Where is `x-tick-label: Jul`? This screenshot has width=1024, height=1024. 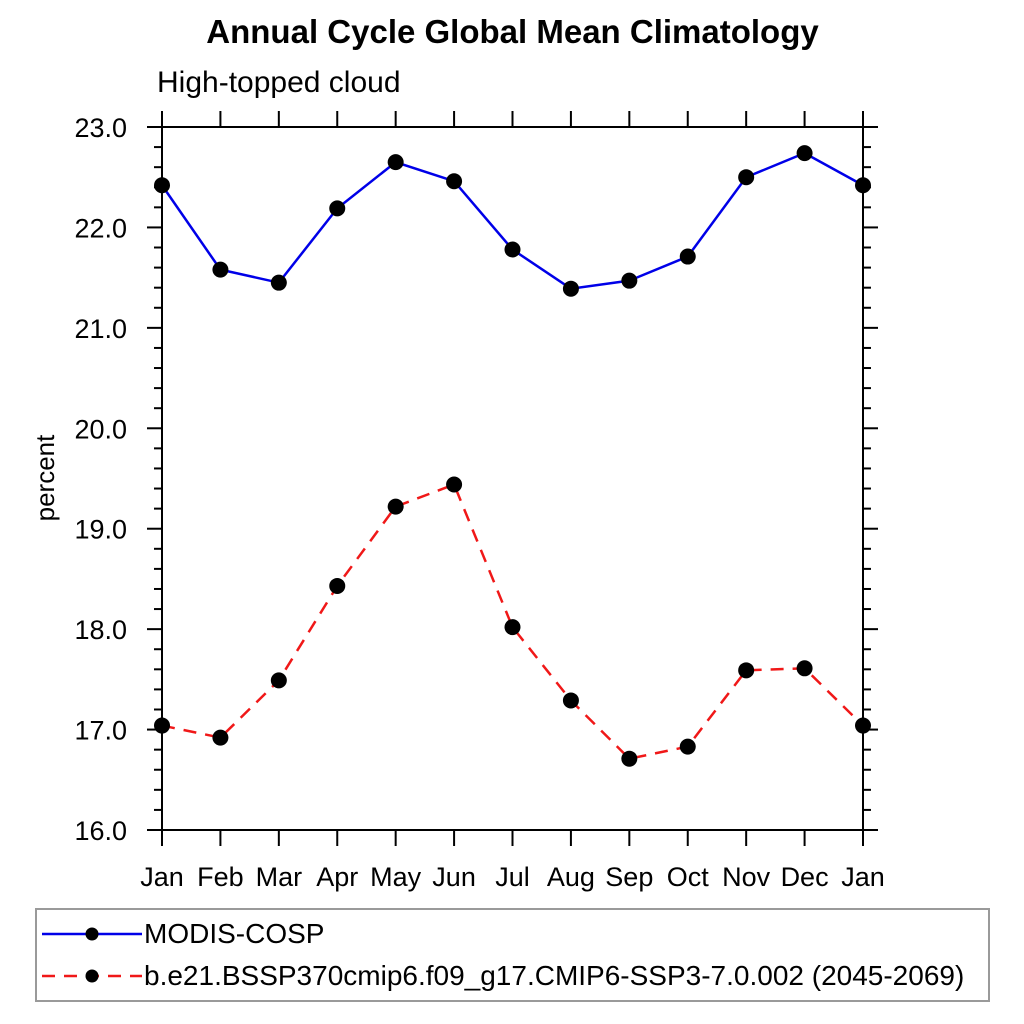 x-tick-label: Jul is located at coordinates (512, 877).